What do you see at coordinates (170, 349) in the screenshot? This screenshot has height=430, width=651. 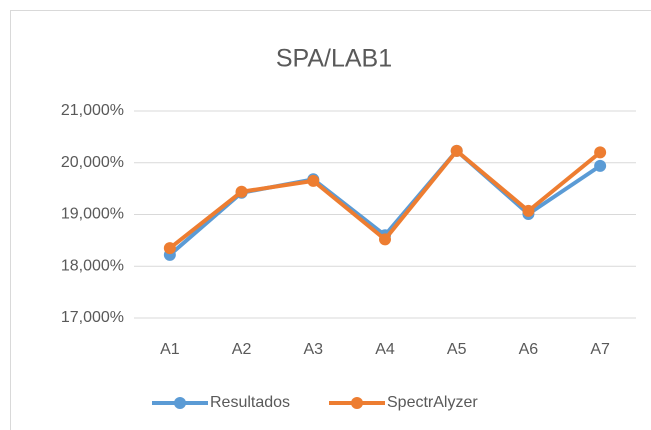 I see `x-tick-label: A1` at bounding box center [170, 349].